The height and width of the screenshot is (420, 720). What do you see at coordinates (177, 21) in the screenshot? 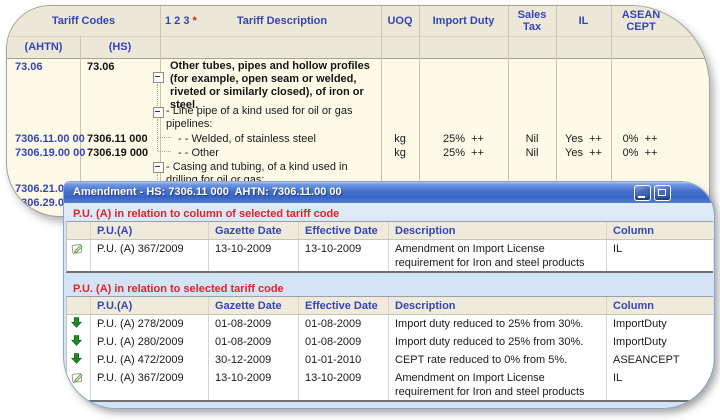
I see `header-levels-numbers: 1 2 3` at bounding box center [177, 21].